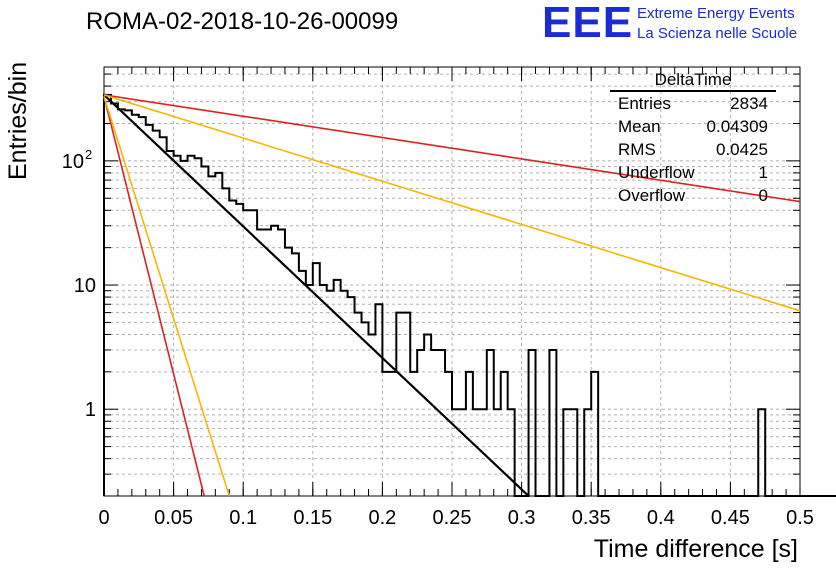 The image size is (836, 572). What do you see at coordinates (656, 172) in the screenshot?
I see `stats-label: Underflow` at bounding box center [656, 172].